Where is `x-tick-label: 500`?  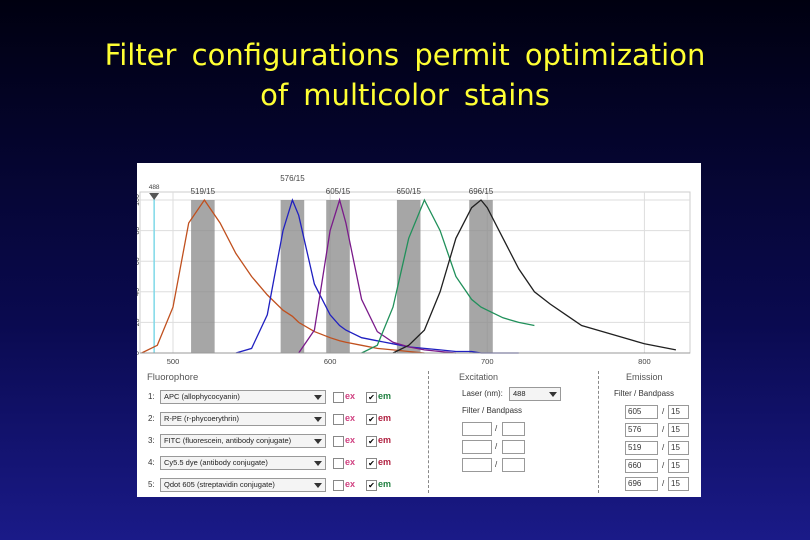
x-tick-label: 500 is located at coordinates (173, 361).